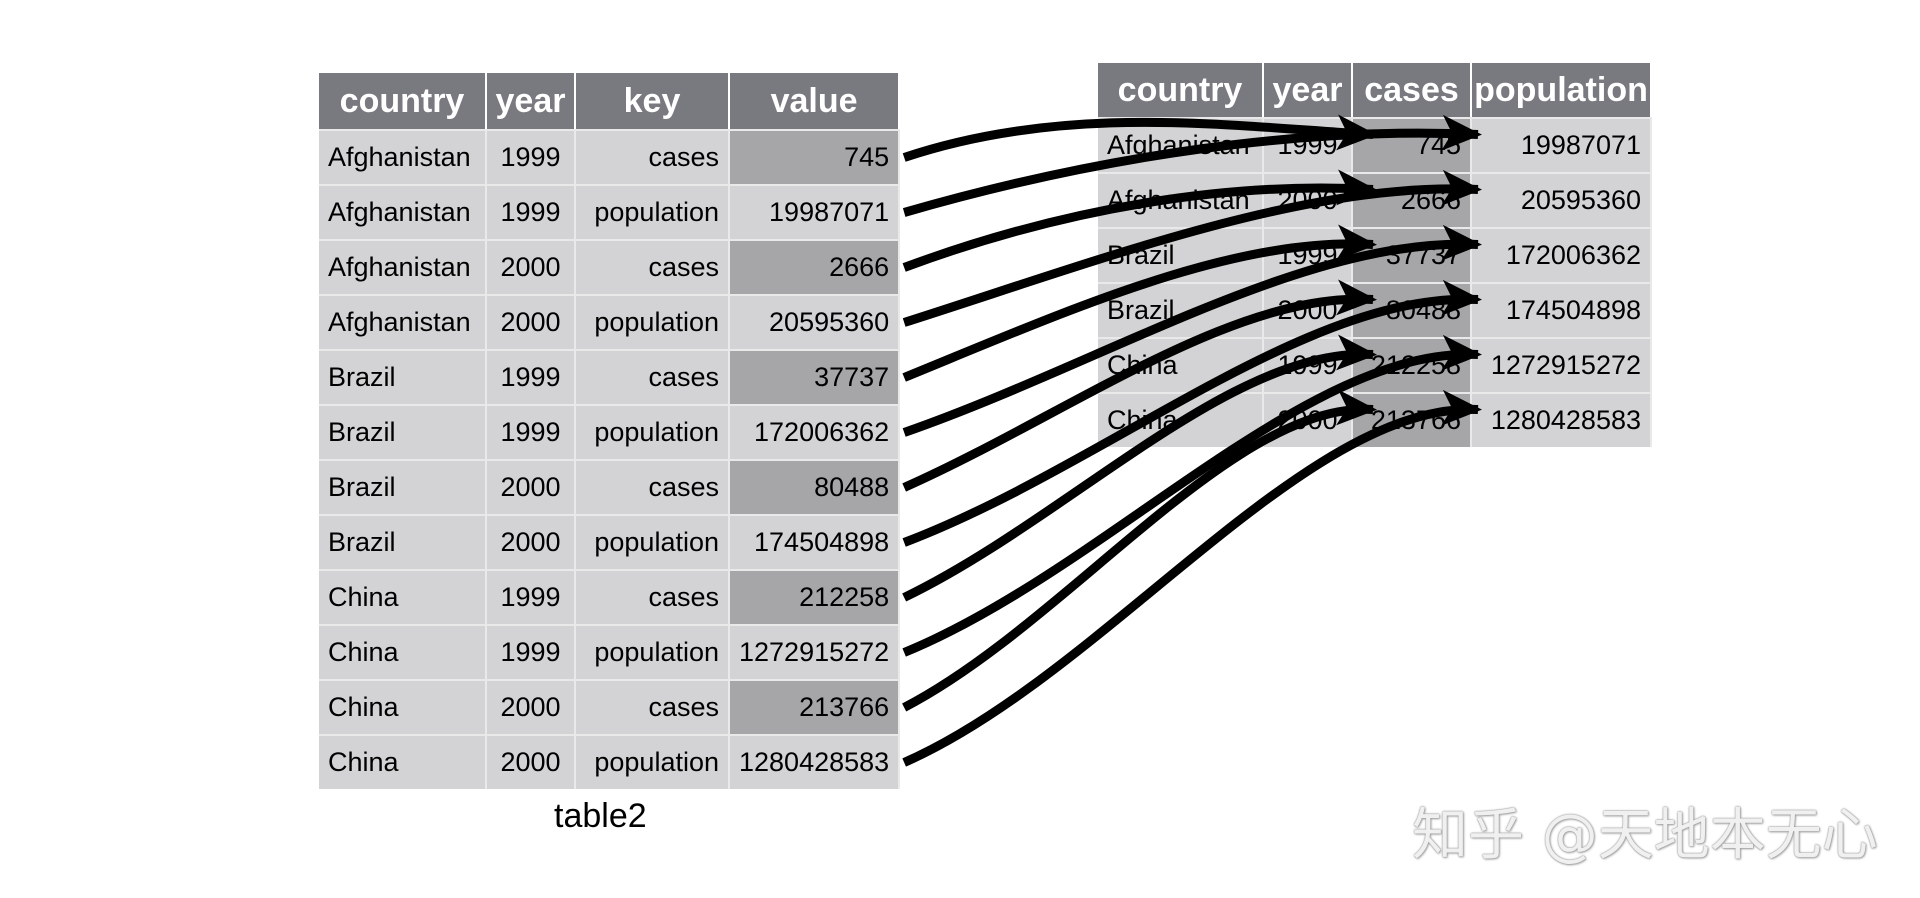 The width and height of the screenshot is (1920, 898). Describe the element at coordinates (1562, 419) in the screenshot. I see `population-cell: 1280428583` at that location.